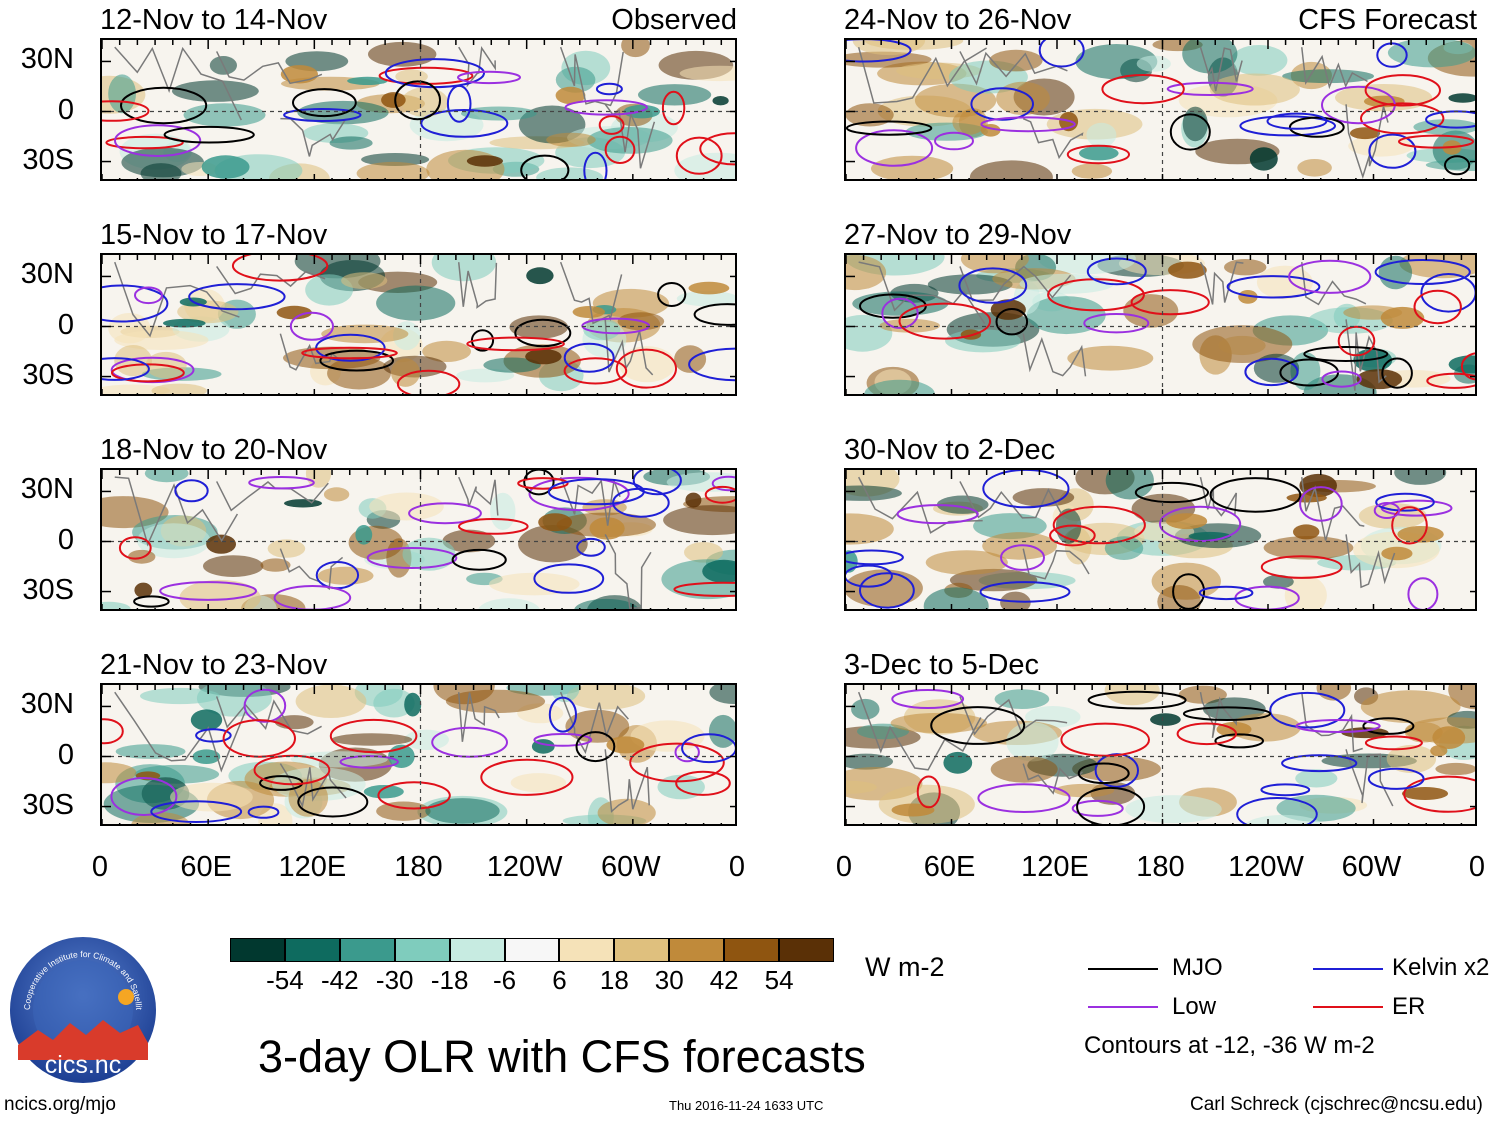 This screenshot has width=1510, height=1121. Describe the element at coordinates (340, 980) in the screenshot. I see `colorbar-label: -42` at that location.